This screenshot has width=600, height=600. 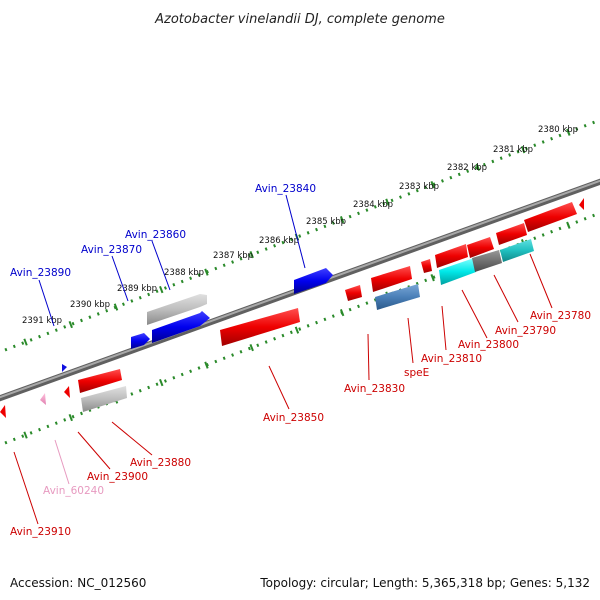 What do you see at coordinates (513, 150) in the screenshot?
I see `kbp-label: 2381 kbp` at bounding box center [513, 150].